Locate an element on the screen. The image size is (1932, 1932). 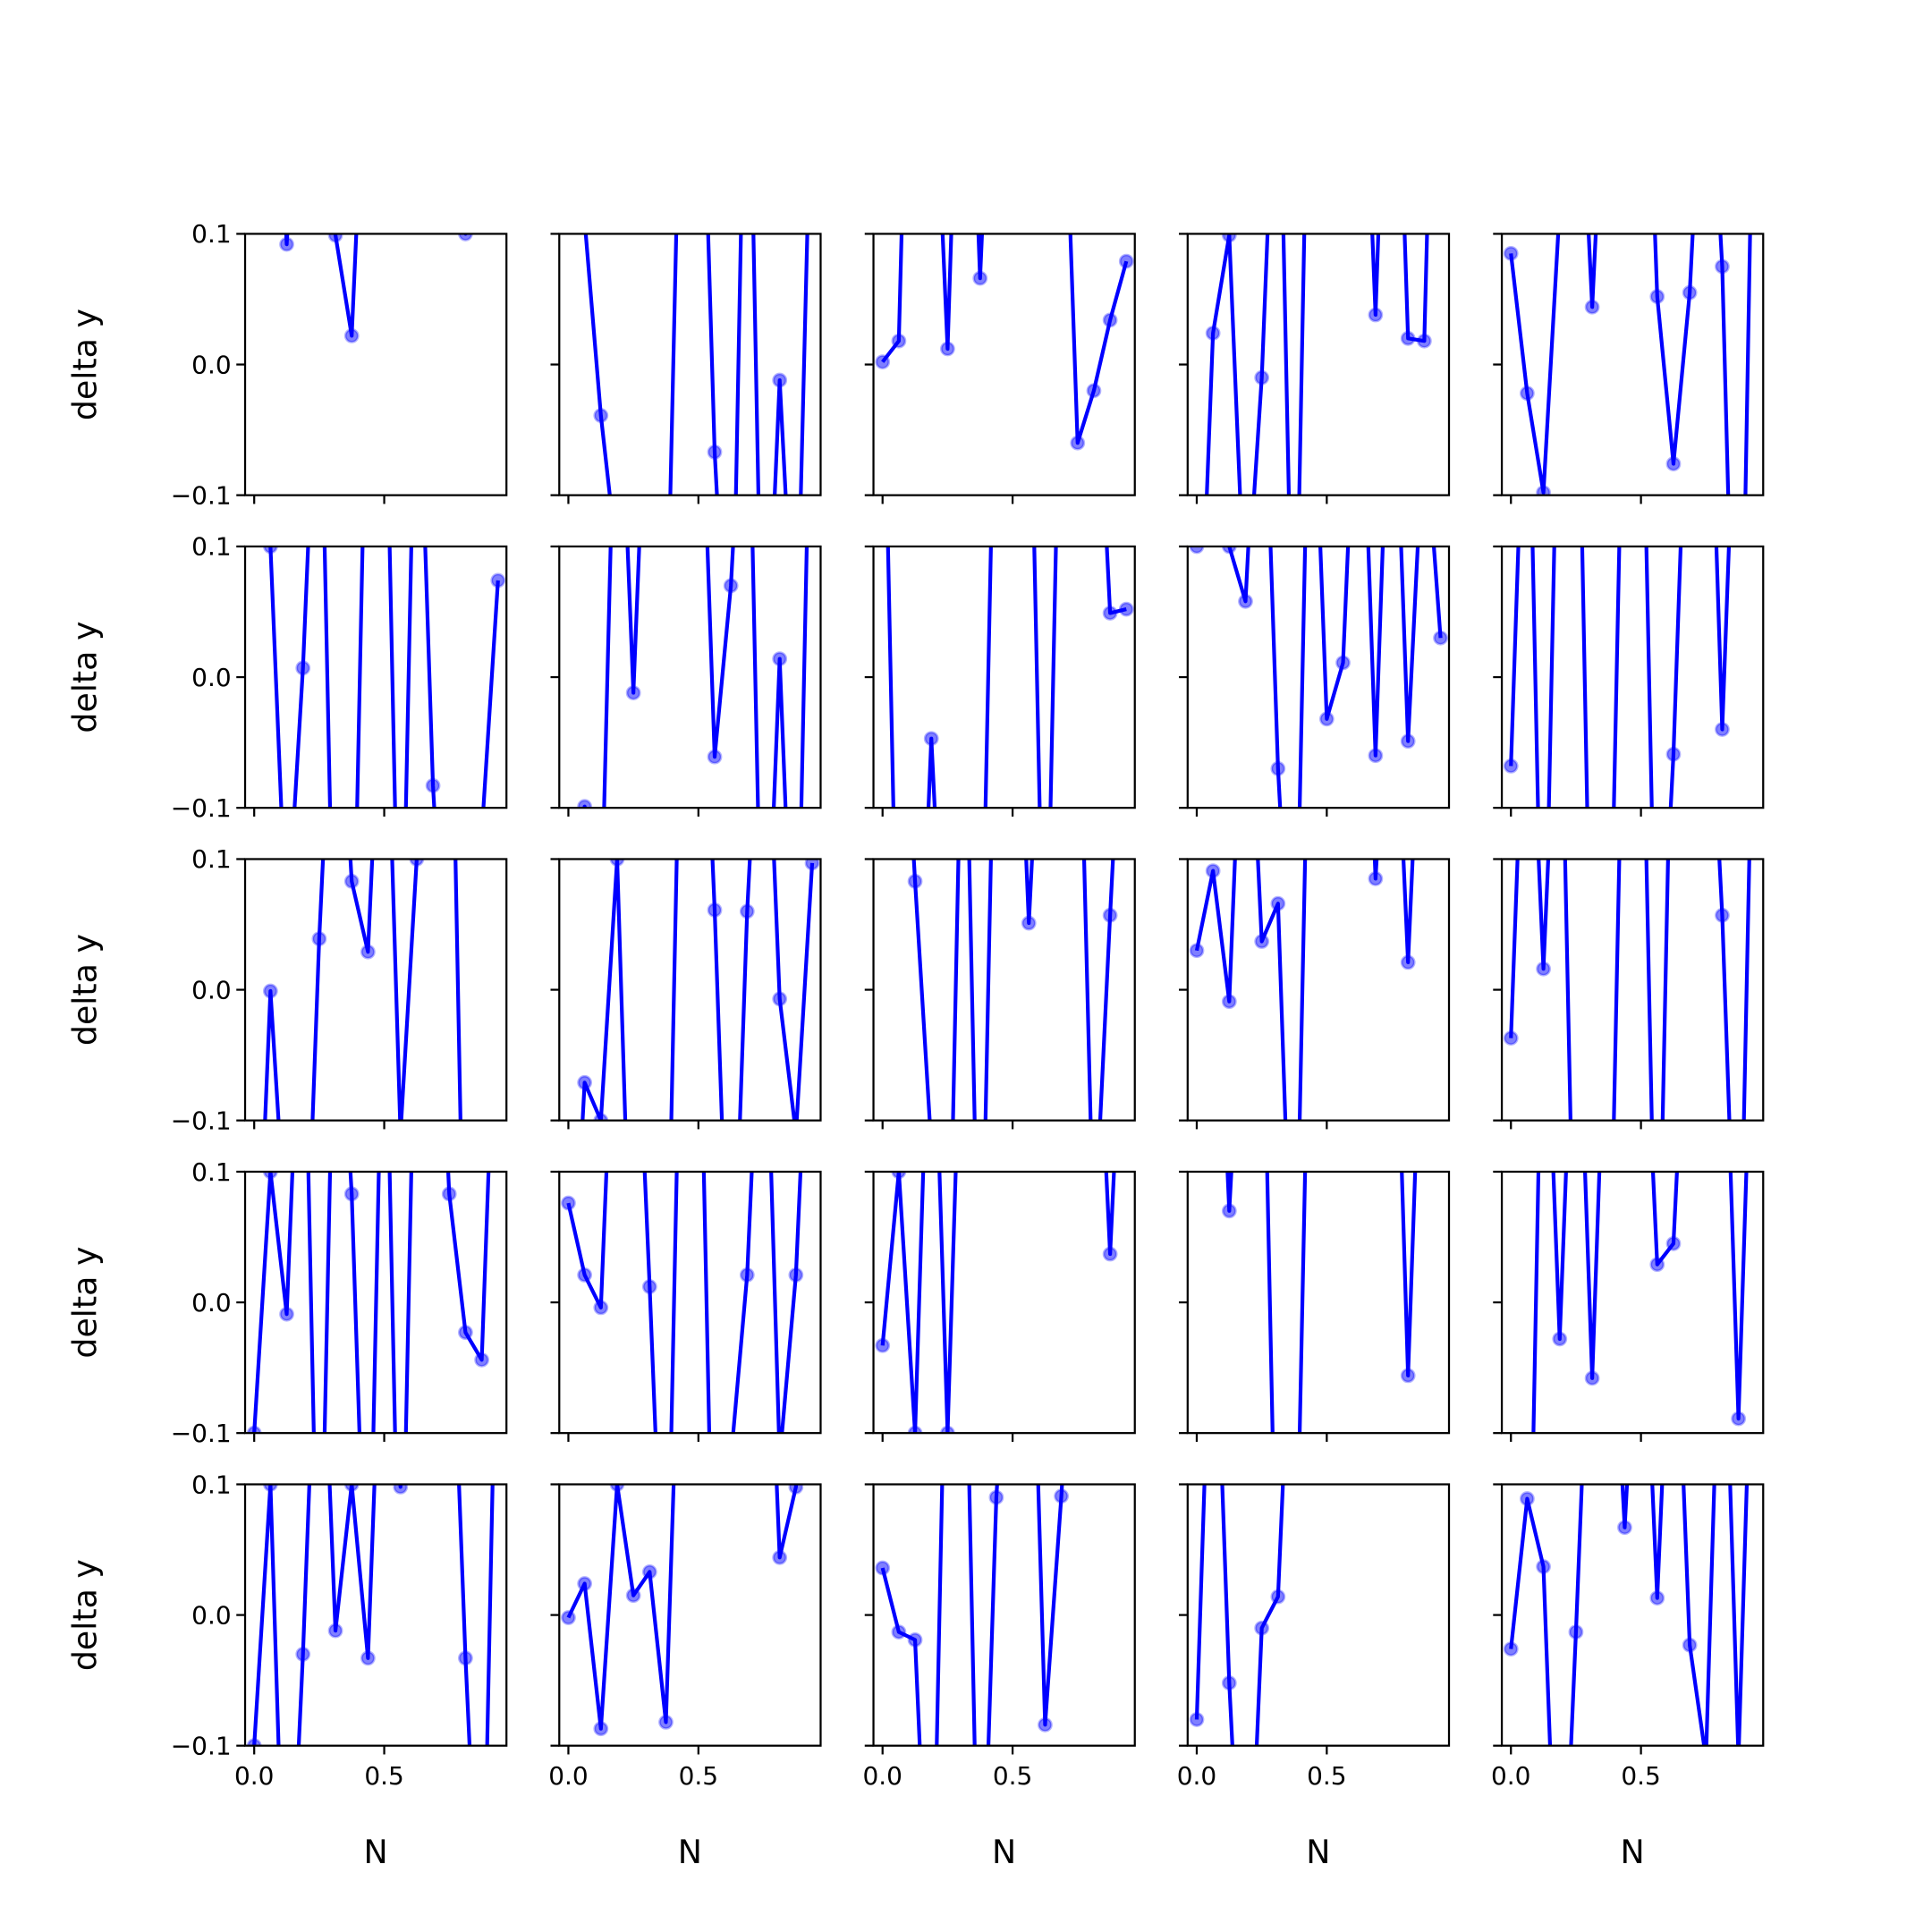
x-axis-label: N is located at coordinates (1318, 1852).